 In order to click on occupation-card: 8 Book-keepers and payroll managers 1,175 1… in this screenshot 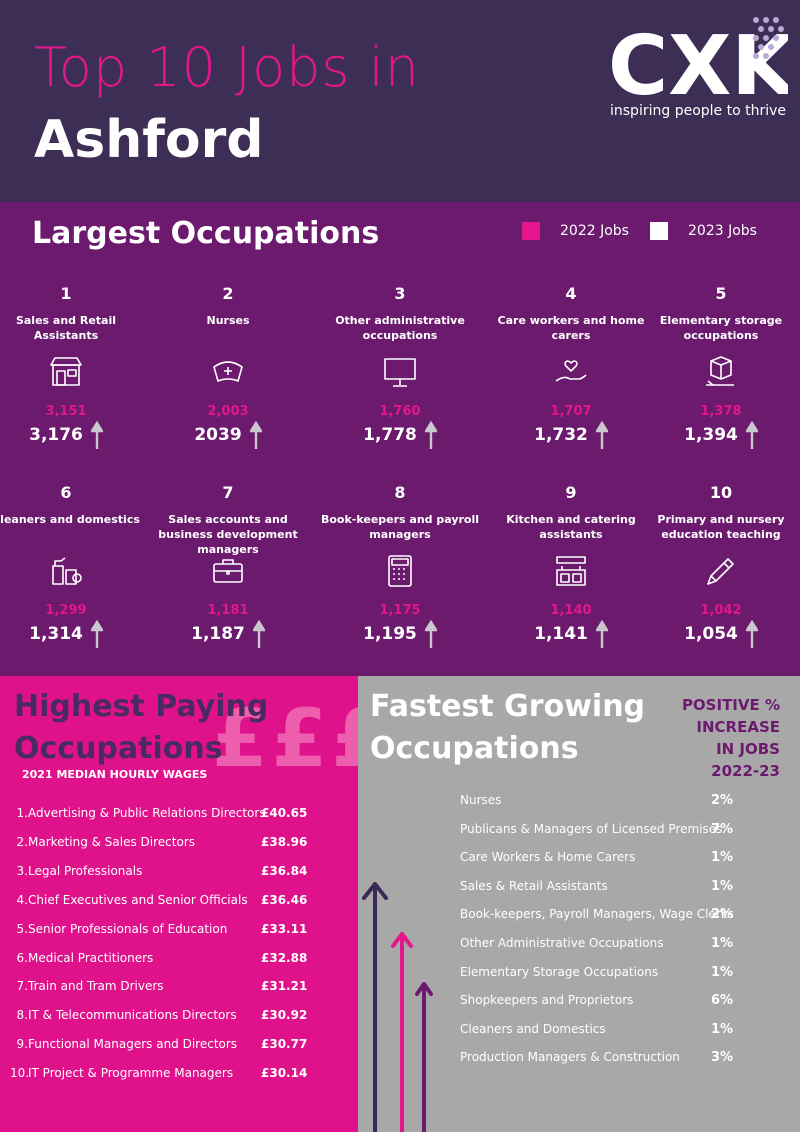, I will do `click(400, 565)`.